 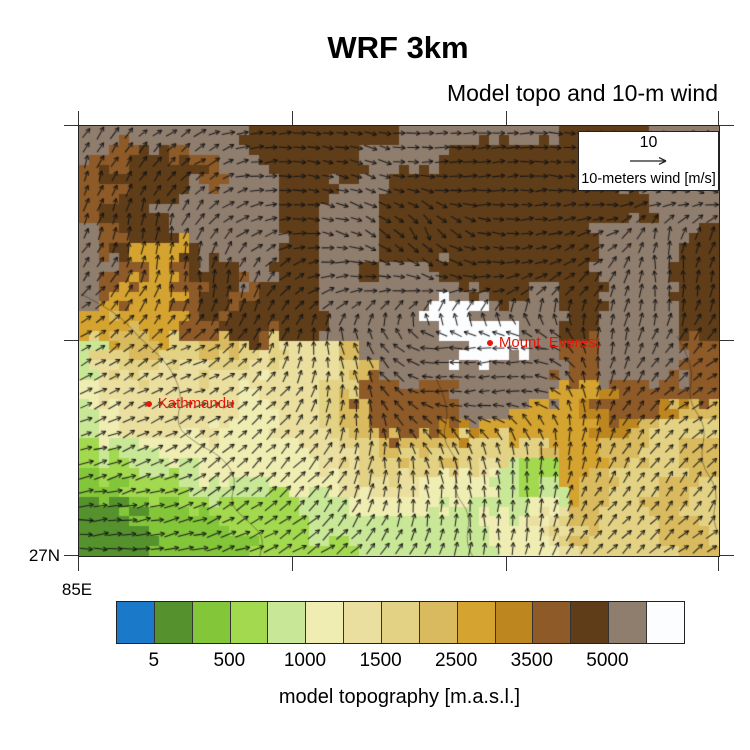 I want to click on colorbar-tick-label: 3500, so click(x=531, y=660).